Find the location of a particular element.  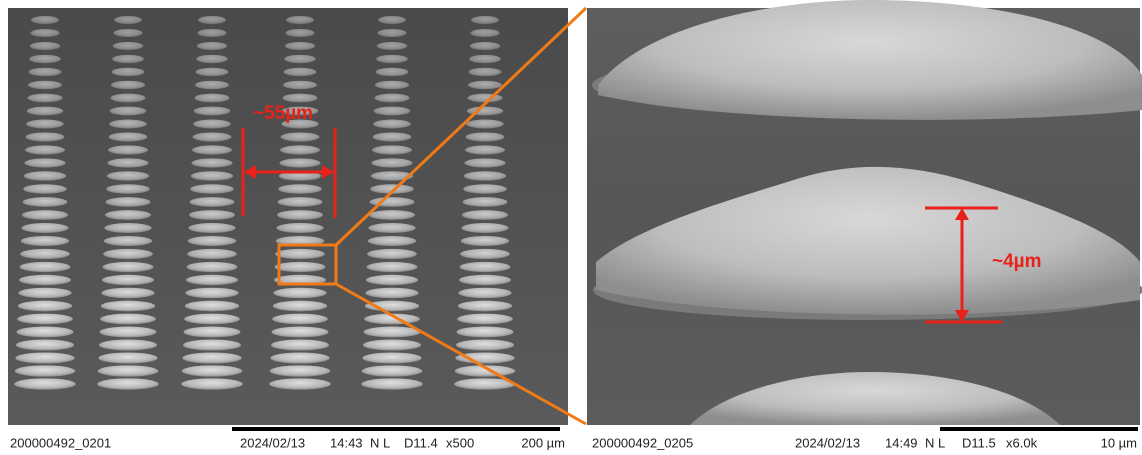

image-id: 200000492_0205 is located at coordinates (642, 442).